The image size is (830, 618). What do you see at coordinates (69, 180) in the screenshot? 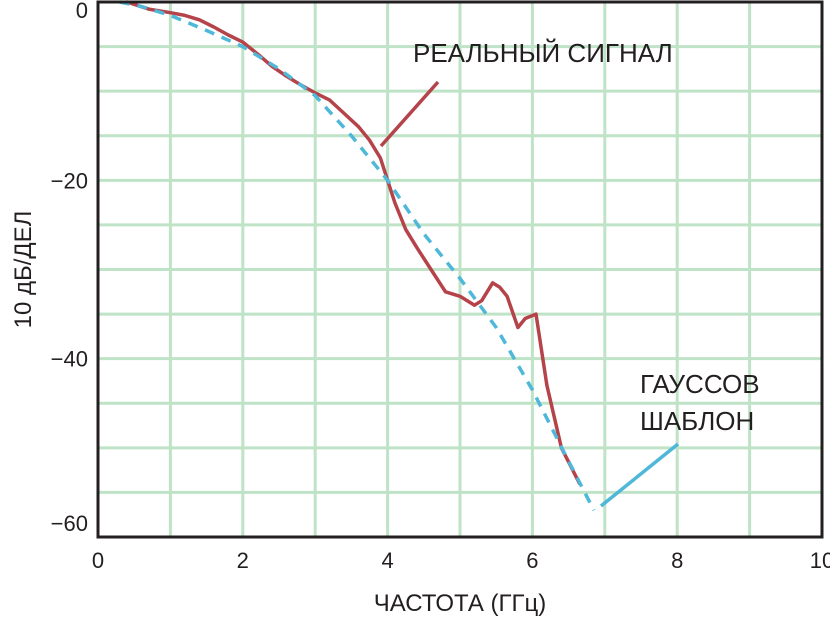
I see `y-tick-label: −20` at bounding box center [69, 180].